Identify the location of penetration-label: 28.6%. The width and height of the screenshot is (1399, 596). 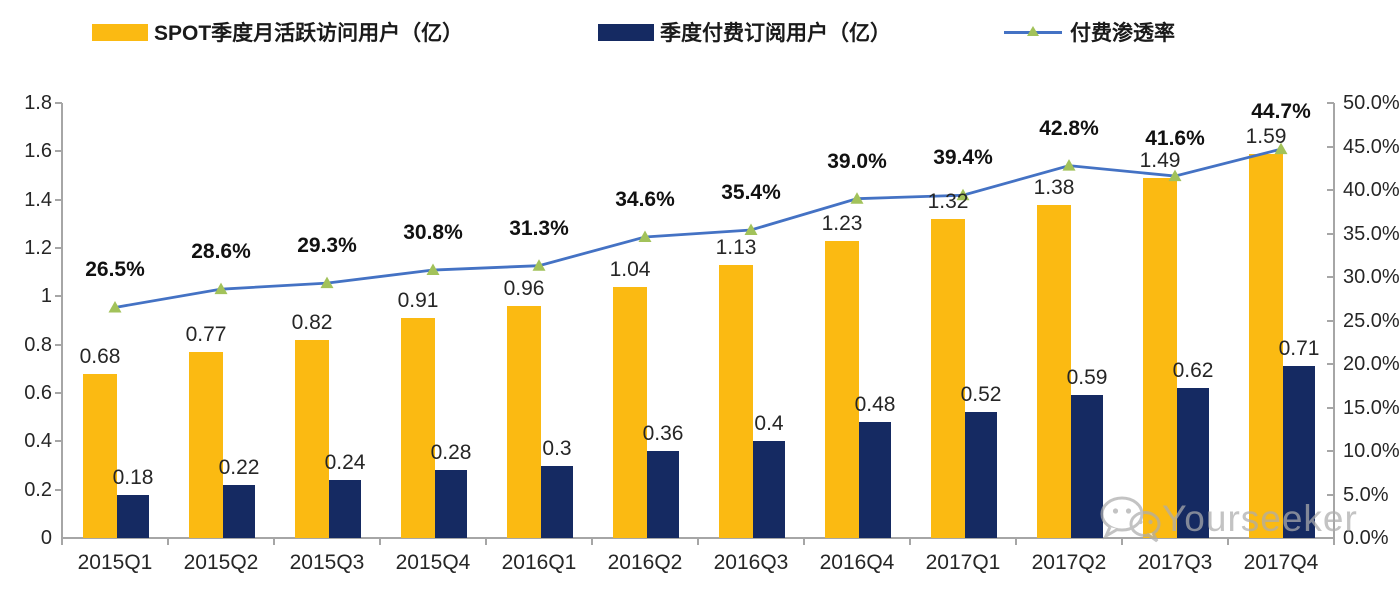
(221, 252).